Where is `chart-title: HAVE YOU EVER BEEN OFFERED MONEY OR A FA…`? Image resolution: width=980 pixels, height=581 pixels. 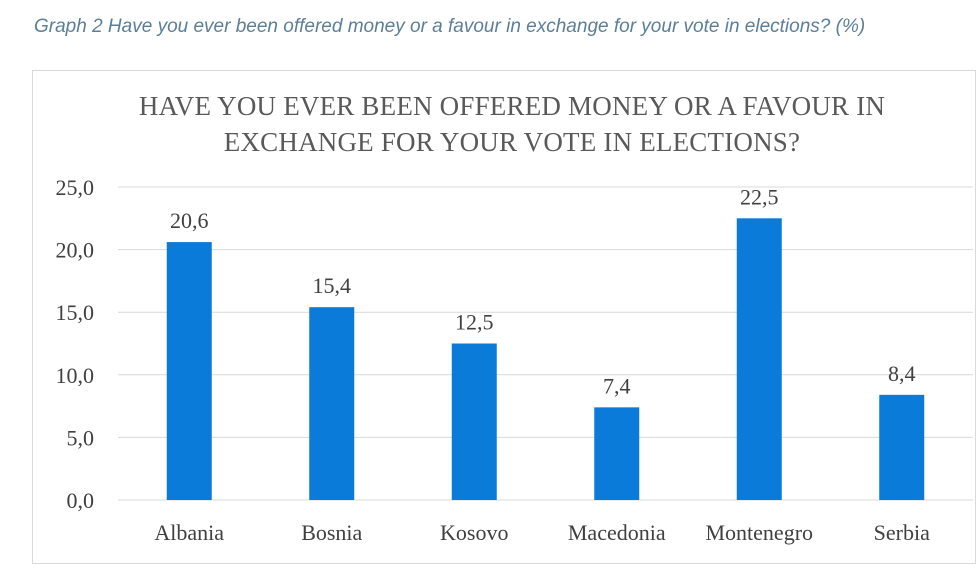 chart-title: HAVE YOU EVER BEEN OFFERED MONEY OR A FA… is located at coordinates (506, 124).